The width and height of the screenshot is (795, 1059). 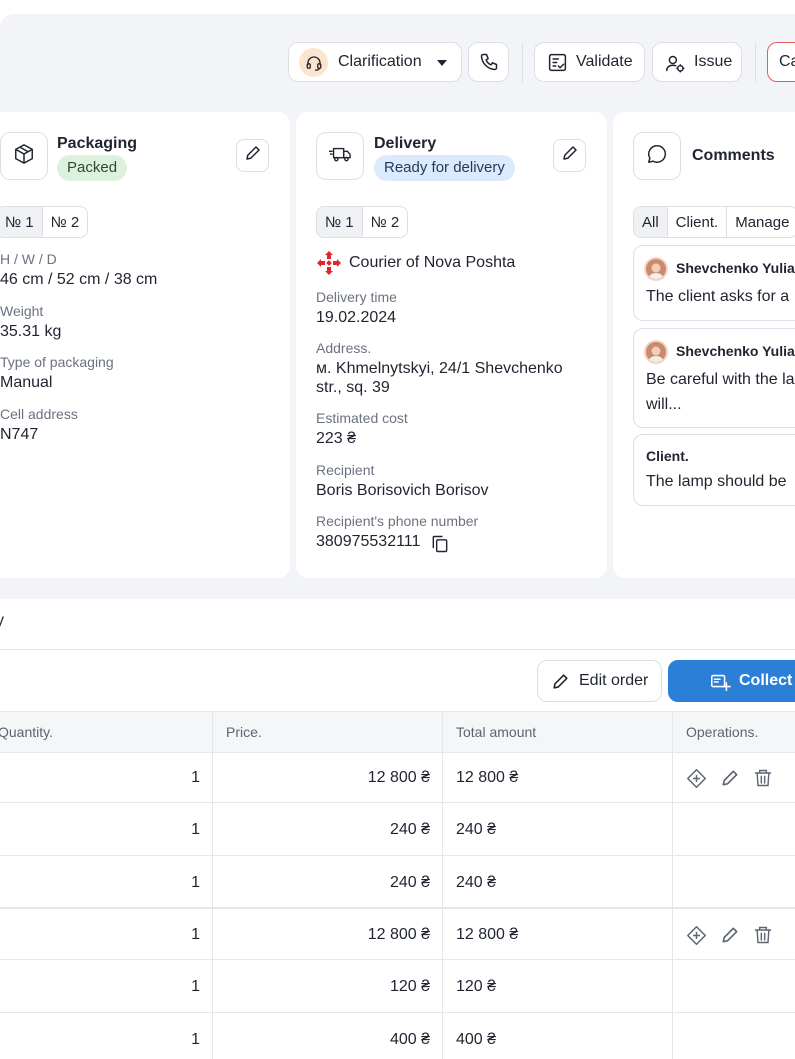 I want to click on edit-order-button: Edit order, so click(x=599, y=681).